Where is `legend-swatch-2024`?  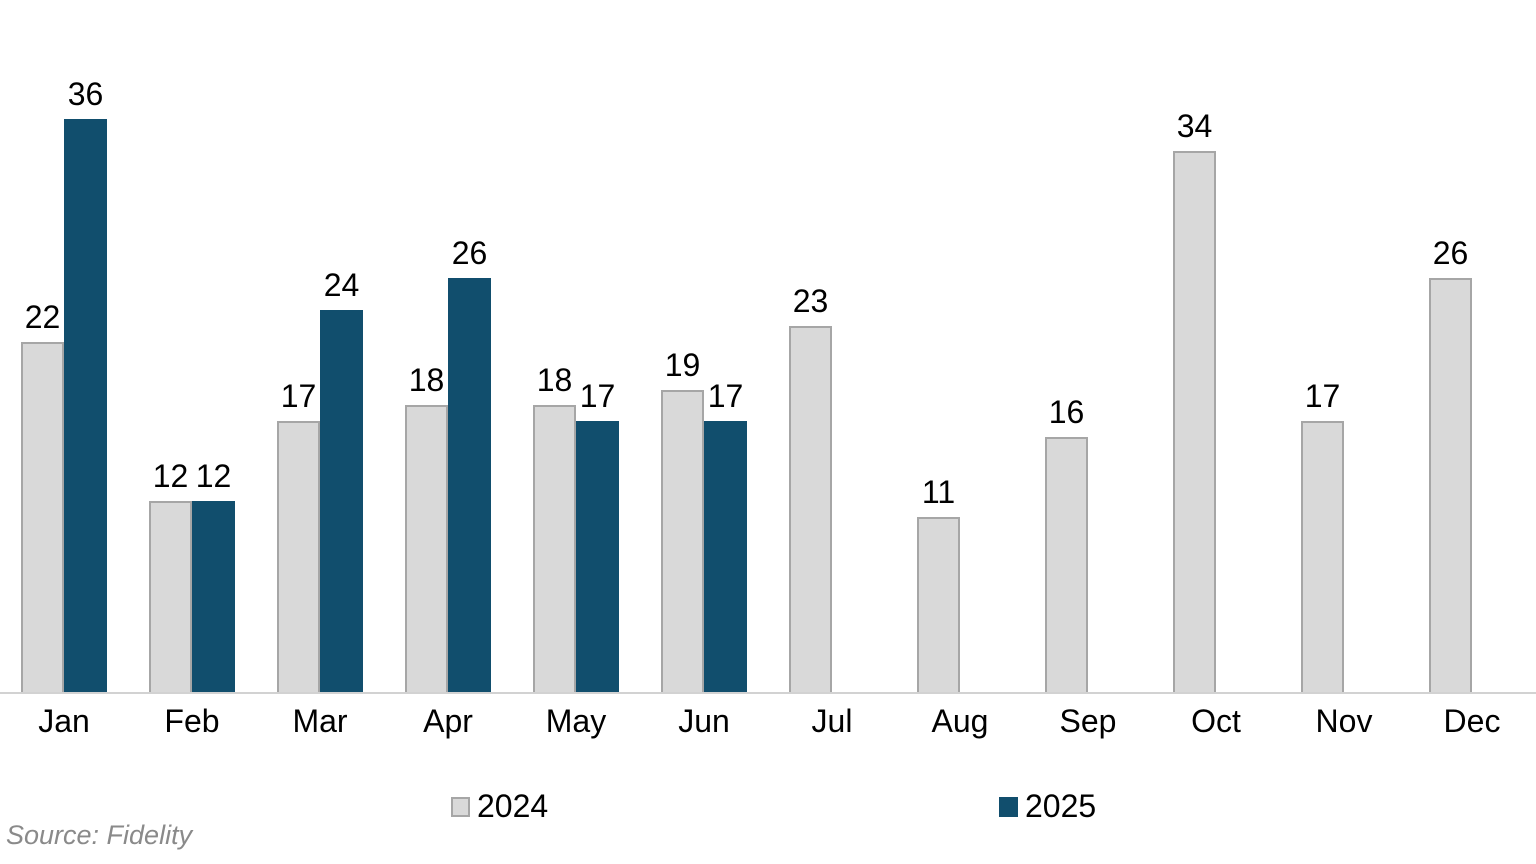
legend-swatch-2024 is located at coordinates (460, 806).